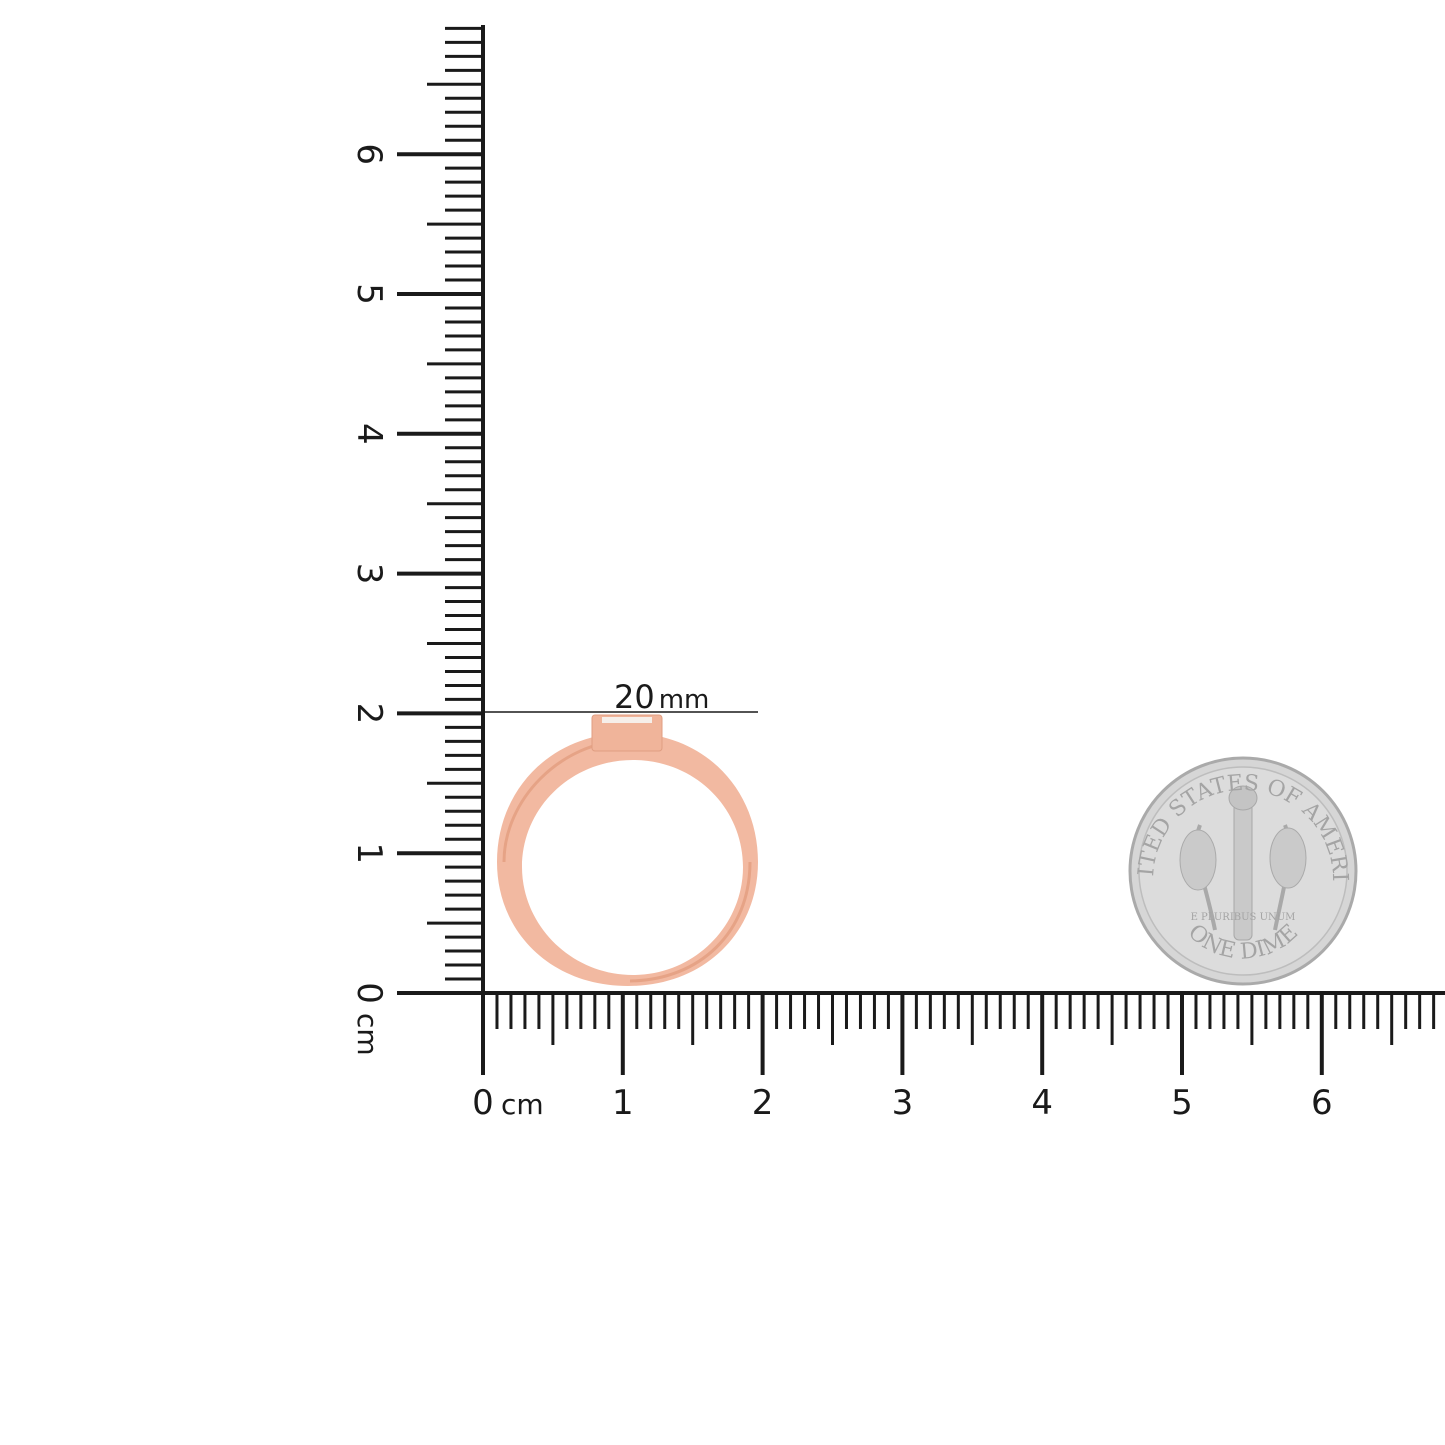 The image size is (1445, 1445). Describe the element at coordinates (627, 720) in the screenshot. I see `diamond` at that location.